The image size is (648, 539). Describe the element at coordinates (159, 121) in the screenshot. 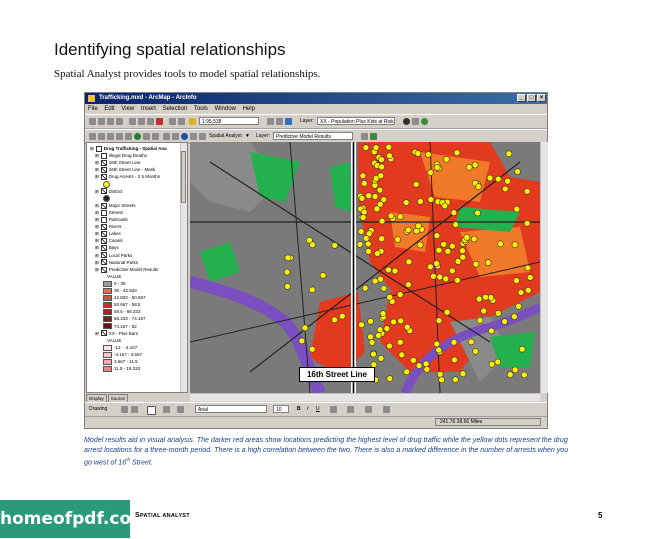

I see `delete-icon` at that location.